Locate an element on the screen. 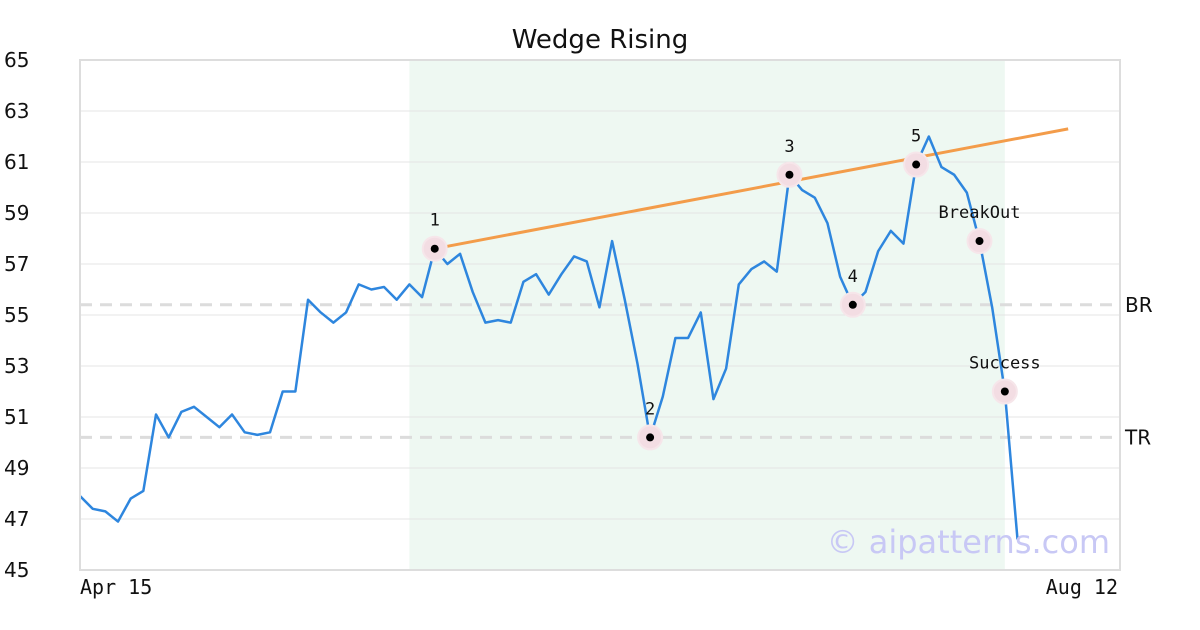 The height and width of the screenshot is (630, 1200). pivot-label: 4 is located at coordinates (853, 277).